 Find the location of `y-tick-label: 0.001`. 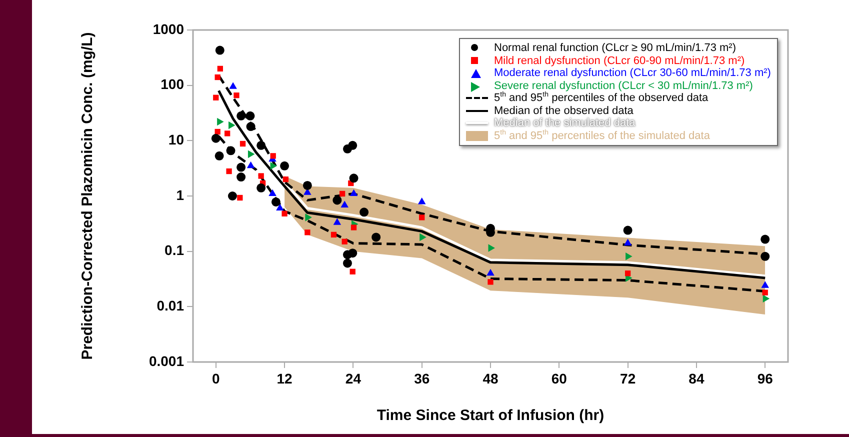

y-tick-label: 0.001 is located at coordinates (166, 360).